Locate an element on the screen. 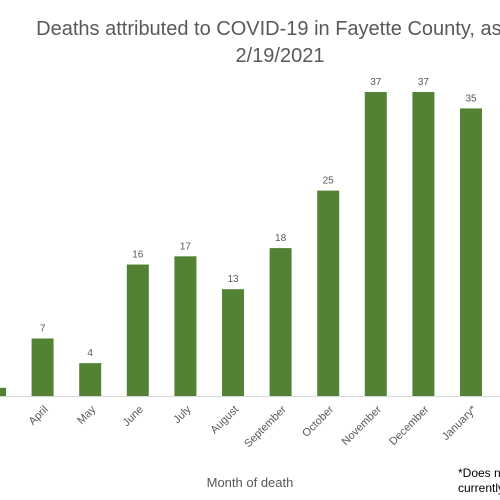 The image size is (500, 500). x-tick-label: December is located at coordinates (409, 425).